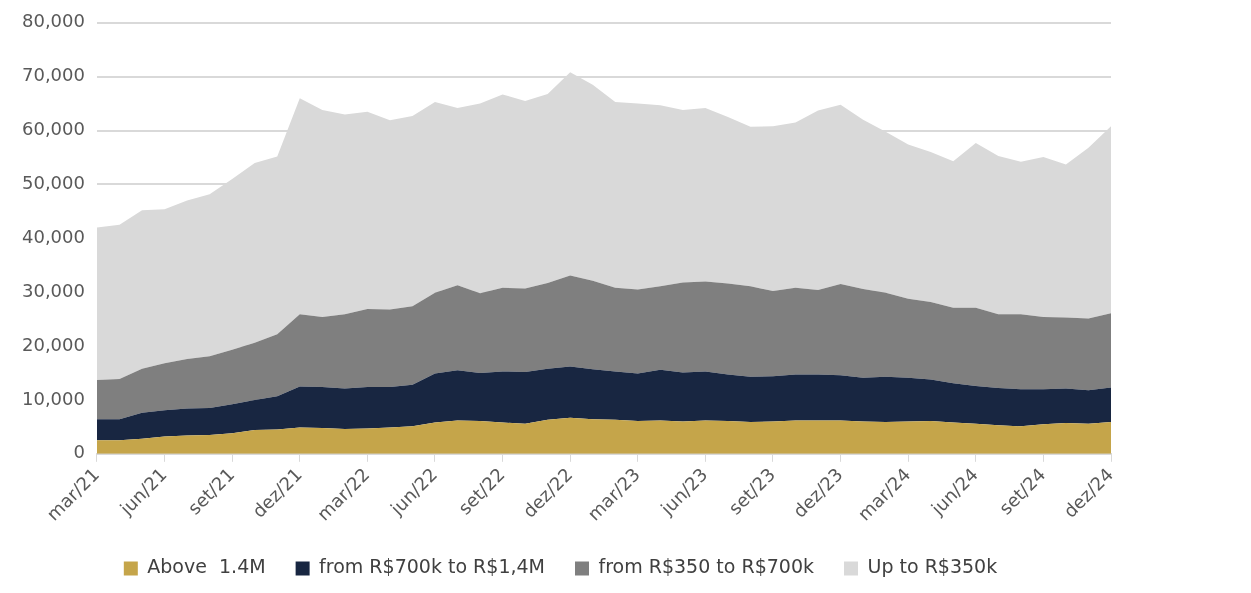 The height and width of the screenshot is (593, 1251). What do you see at coordinates (53, 344) in the screenshot?
I see `y-tick-label: 20,000` at bounding box center [53, 344].